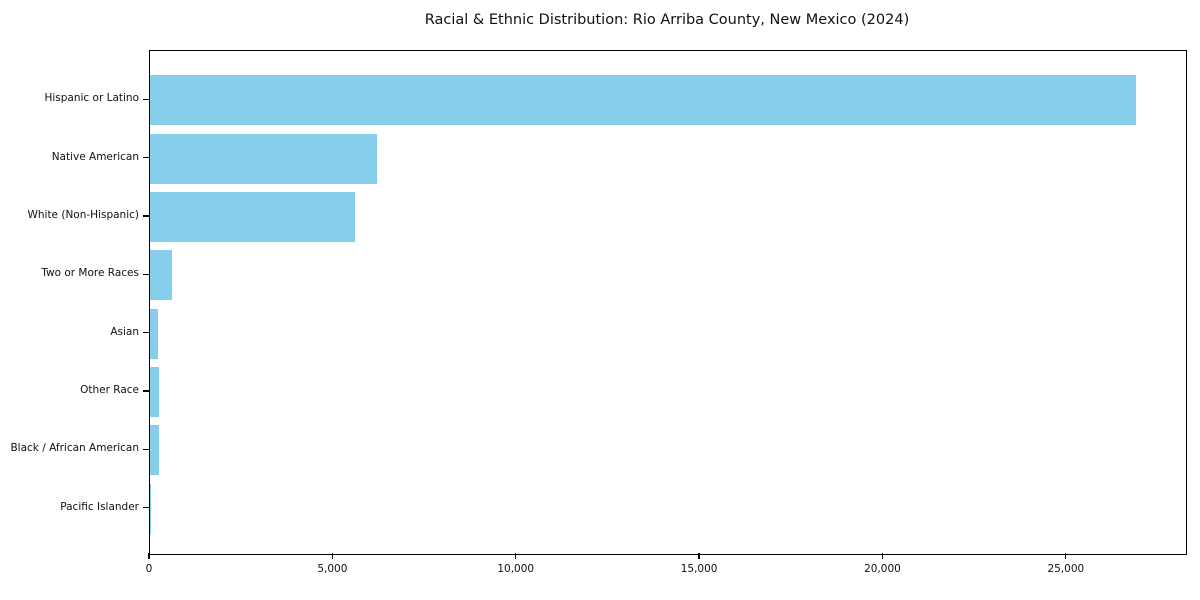 Image resolution: width=1200 pixels, height=600 pixels. I want to click on bar-pacific-islander, so click(150, 508).